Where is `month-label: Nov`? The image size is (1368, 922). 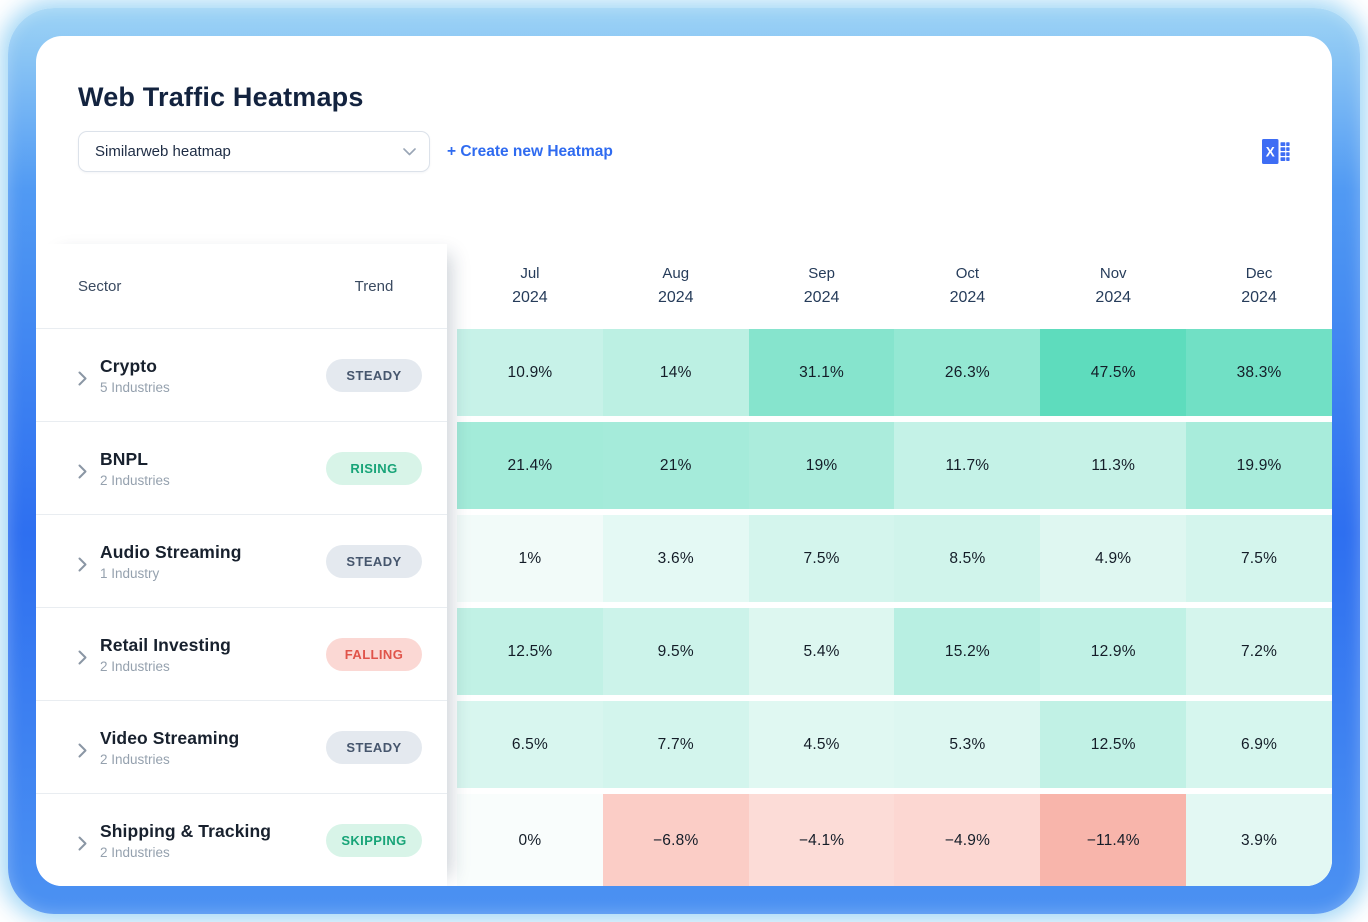
month-label: Nov is located at coordinates (1113, 274).